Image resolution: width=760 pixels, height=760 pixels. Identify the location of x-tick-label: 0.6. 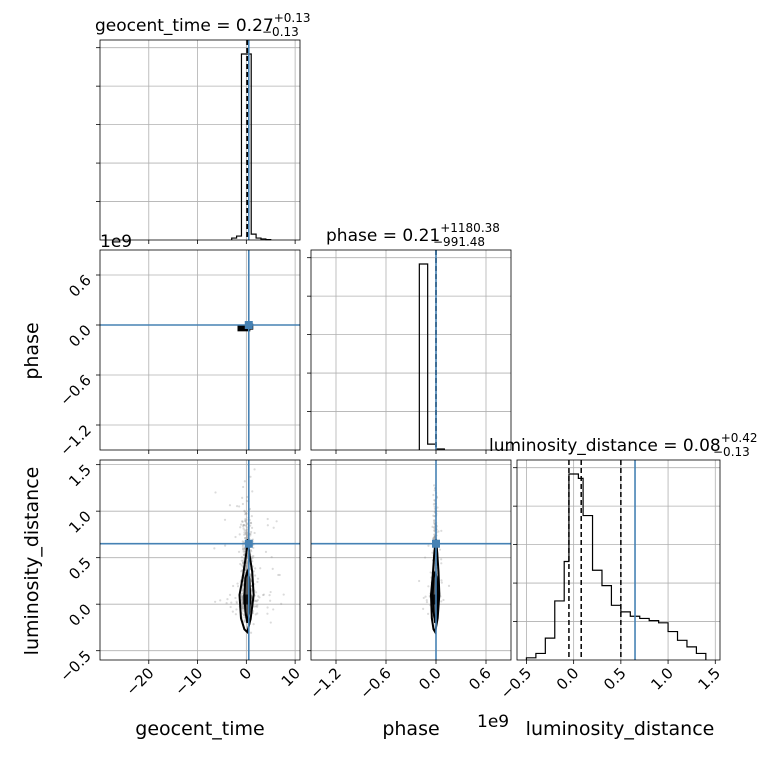
(480, 679).